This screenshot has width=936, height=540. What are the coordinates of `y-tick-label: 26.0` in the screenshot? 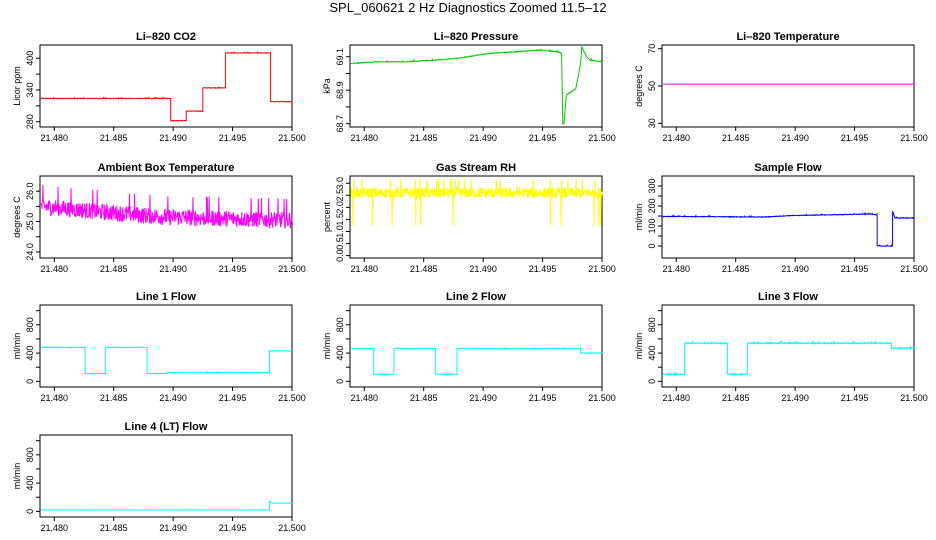 It's located at (30, 191).